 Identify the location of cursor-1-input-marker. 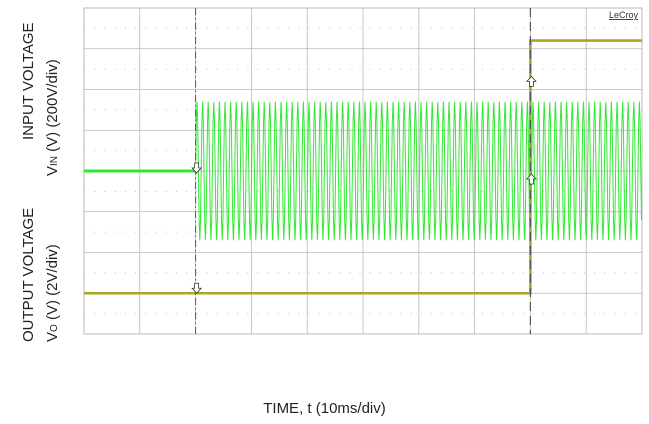
(196, 168).